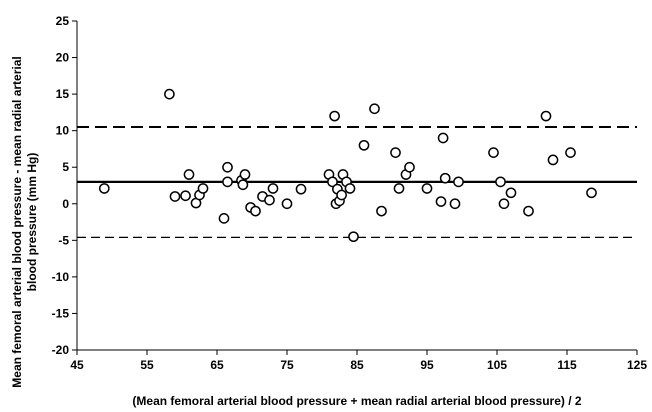  I want to click on y-tick-label: 25, so click(63, 21).